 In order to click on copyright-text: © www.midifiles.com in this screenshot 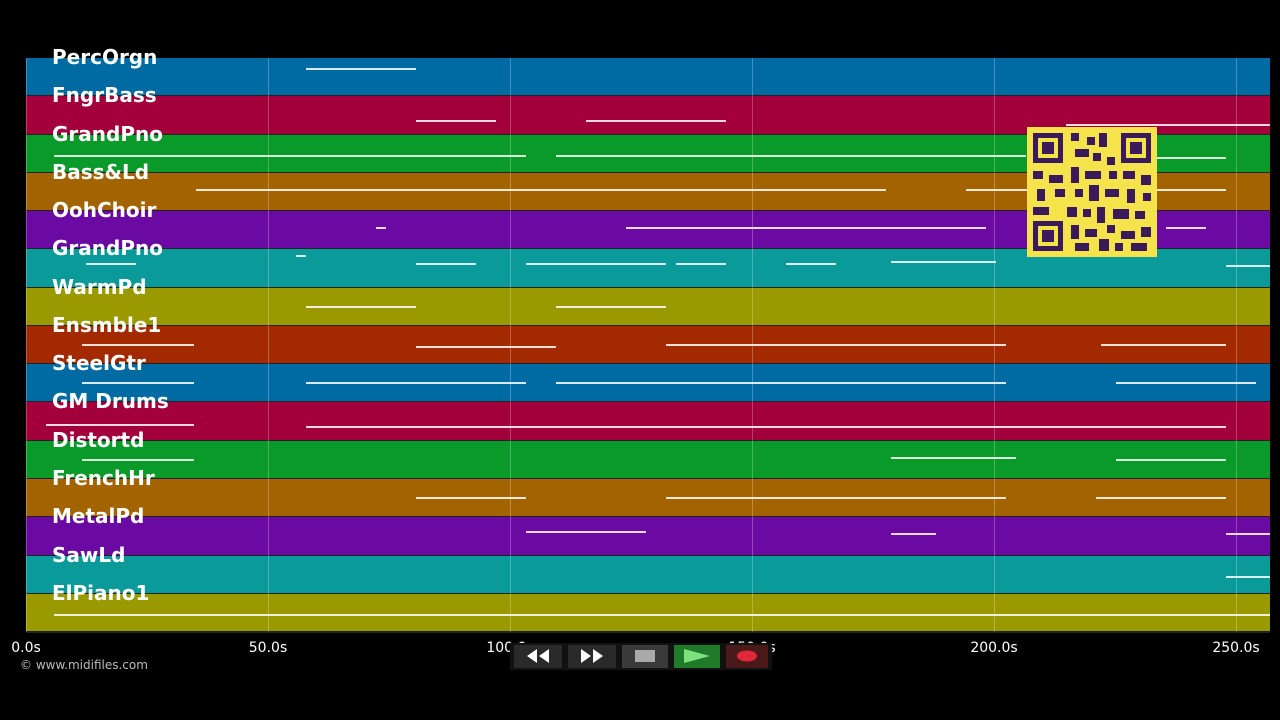, I will do `click(84, 665)`.